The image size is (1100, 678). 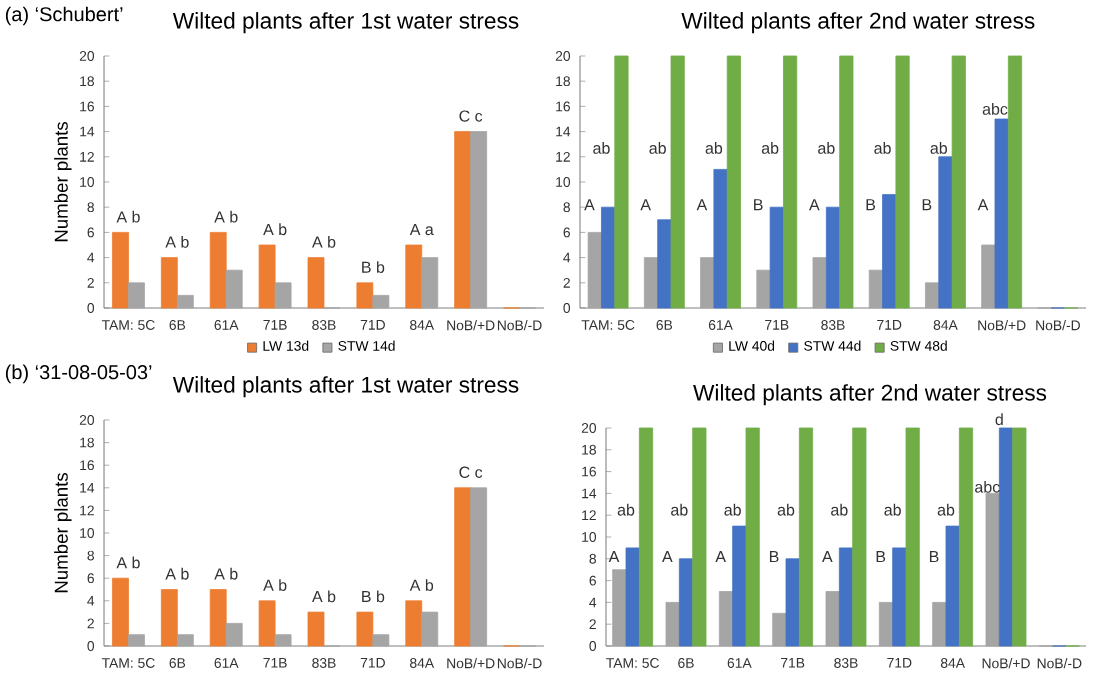 What do you see at coordinates (858, 23) in the screenshot?
I see `chart-title: Wilted plants after 2nd water stress` at bounding box center [858, 23].